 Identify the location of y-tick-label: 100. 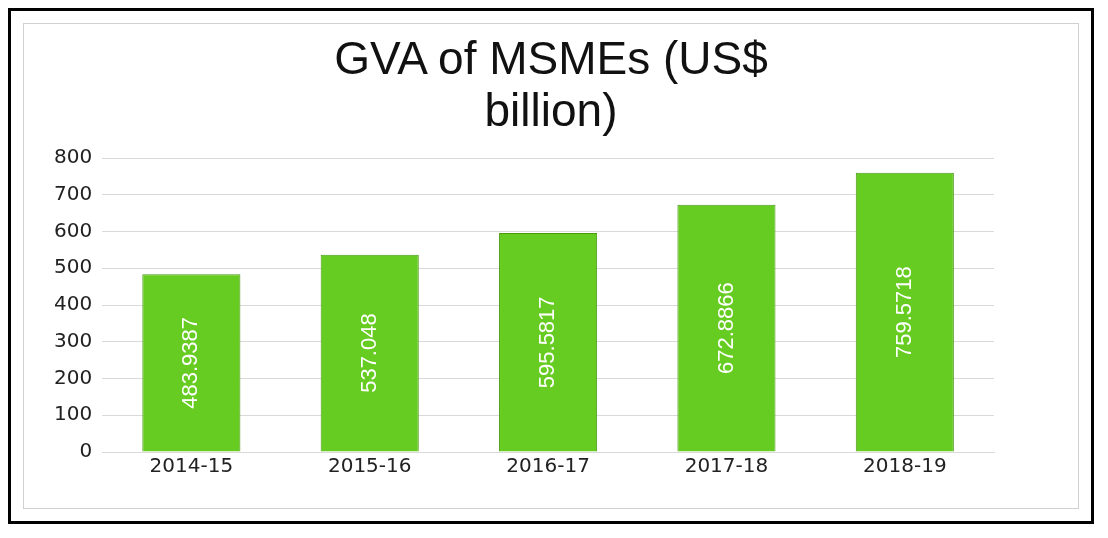
(73, 413).